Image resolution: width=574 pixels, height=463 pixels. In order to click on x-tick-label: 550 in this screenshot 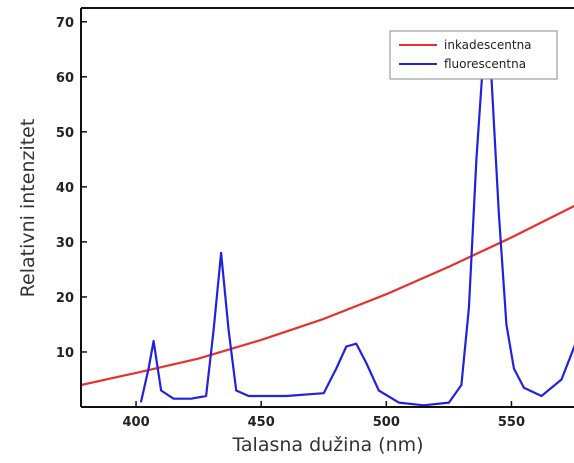, I will do `click(511, 422)`.